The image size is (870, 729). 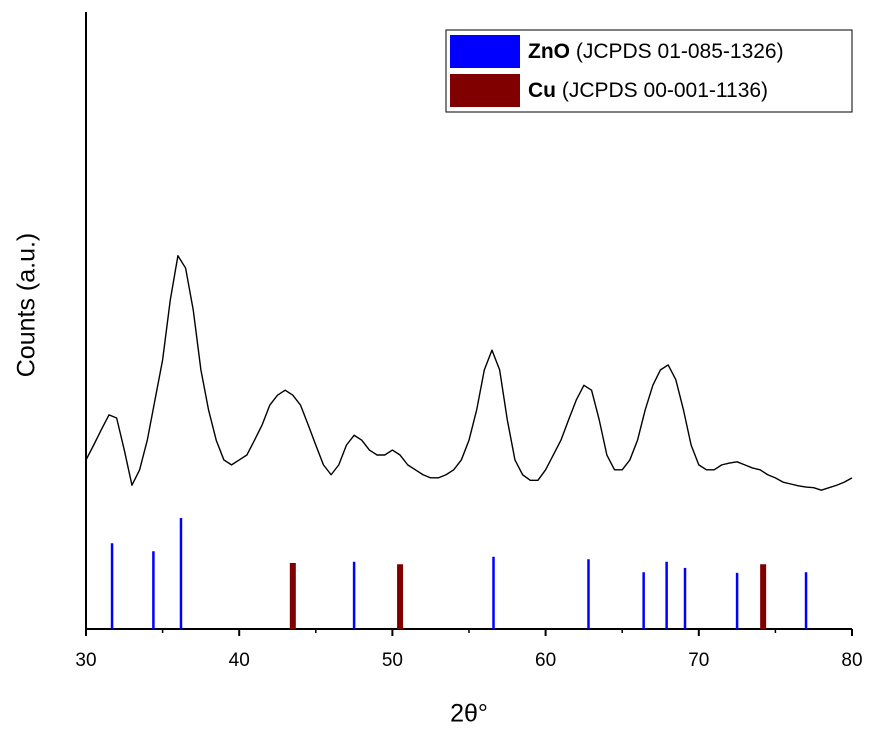 What do you see at coordinates (698, 660) in the screenshot?
I see `x-tick-label: 70` at bounding box center [698, 660].